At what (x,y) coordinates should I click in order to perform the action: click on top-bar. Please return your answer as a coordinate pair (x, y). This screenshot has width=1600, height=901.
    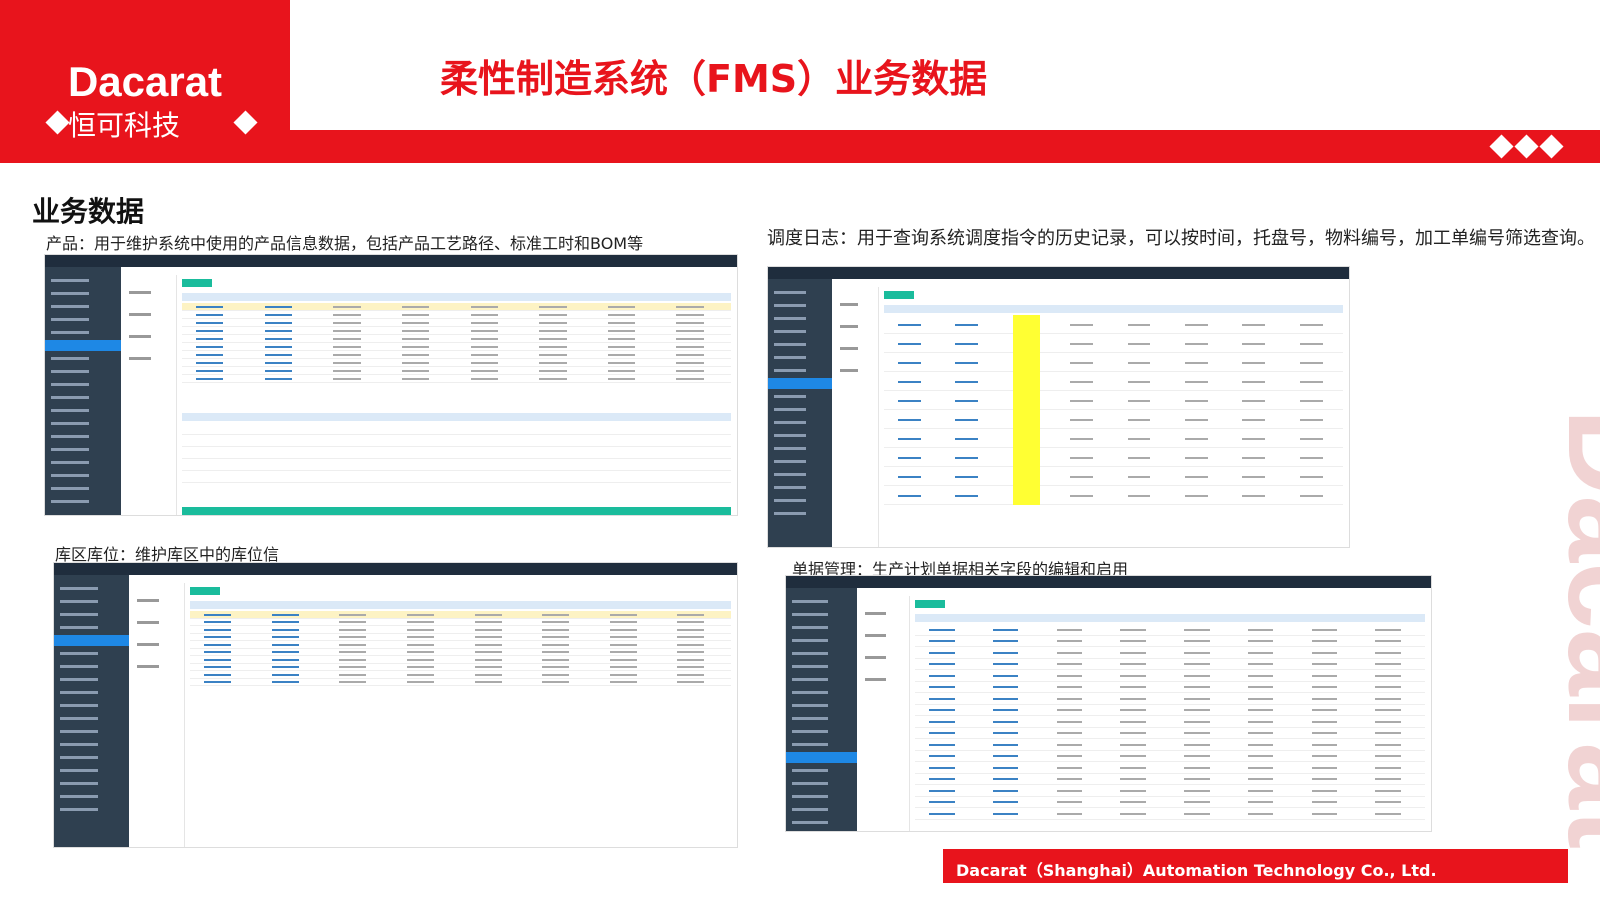
    Looking at the image, I should click on (1108, 582).